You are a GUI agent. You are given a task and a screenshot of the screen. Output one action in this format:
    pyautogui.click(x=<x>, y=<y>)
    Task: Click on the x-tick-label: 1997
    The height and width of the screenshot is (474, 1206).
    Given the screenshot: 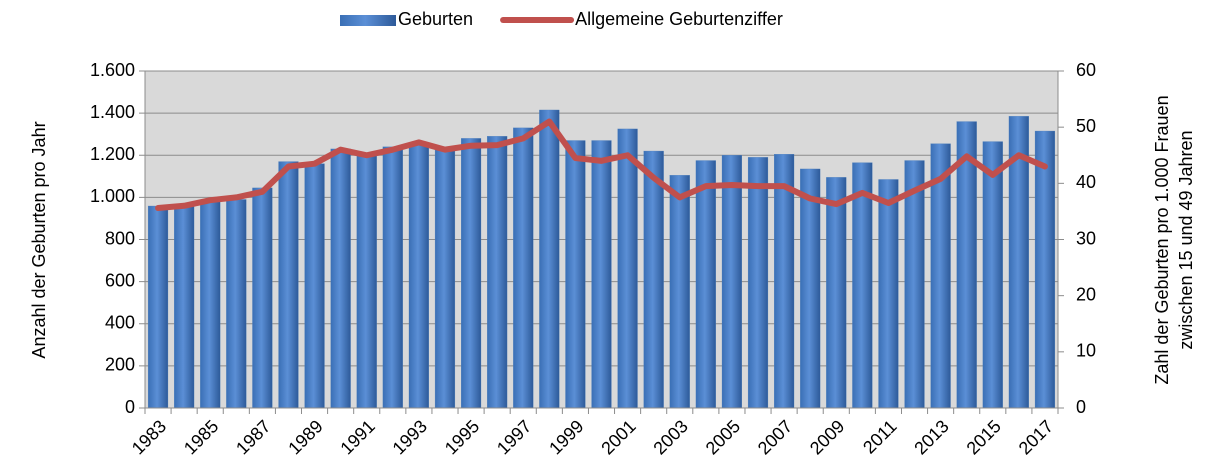 What is the action you would take?
    pyautogui.click(x=514, y=437)
    